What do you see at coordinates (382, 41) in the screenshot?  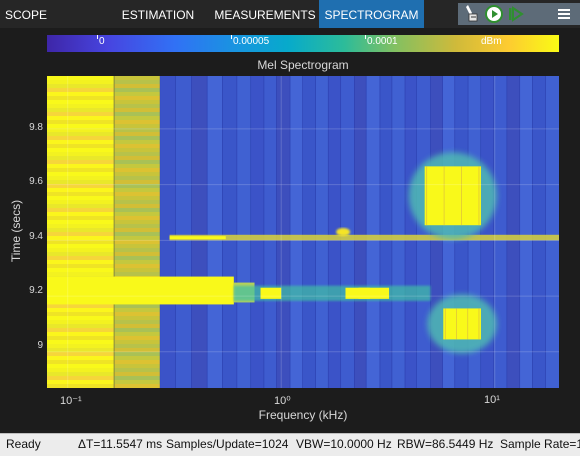 I see `colorbar-tick-label: 0.0001` at bounding box center [382, 41].